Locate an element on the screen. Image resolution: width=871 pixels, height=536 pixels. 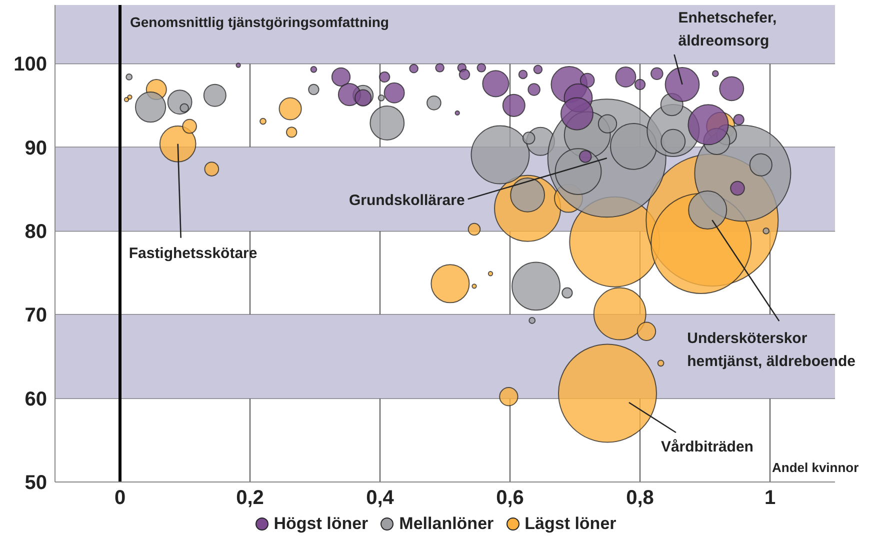
y-tick-label: 90 is located at coordinates (35, 148).